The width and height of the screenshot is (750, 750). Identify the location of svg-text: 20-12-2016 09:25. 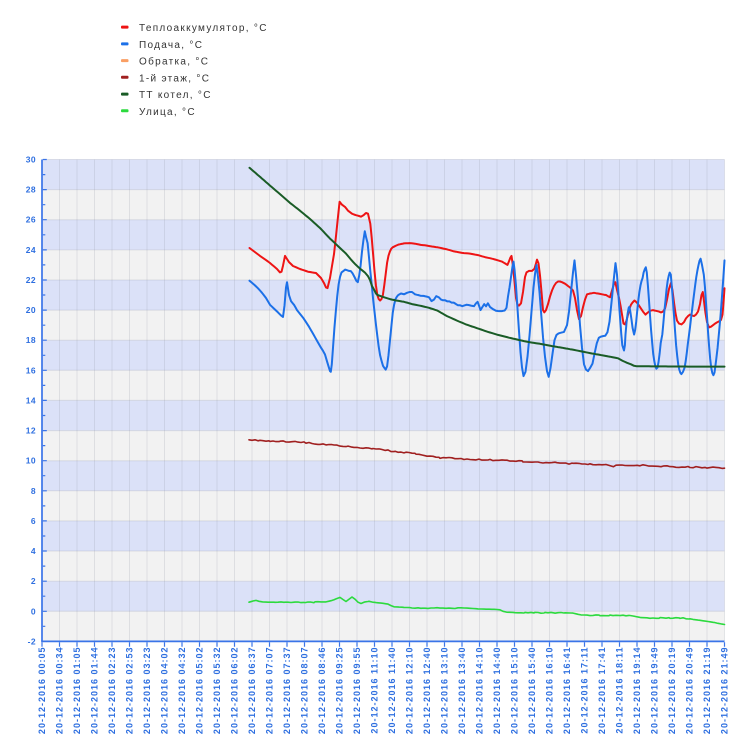
(340, 691).